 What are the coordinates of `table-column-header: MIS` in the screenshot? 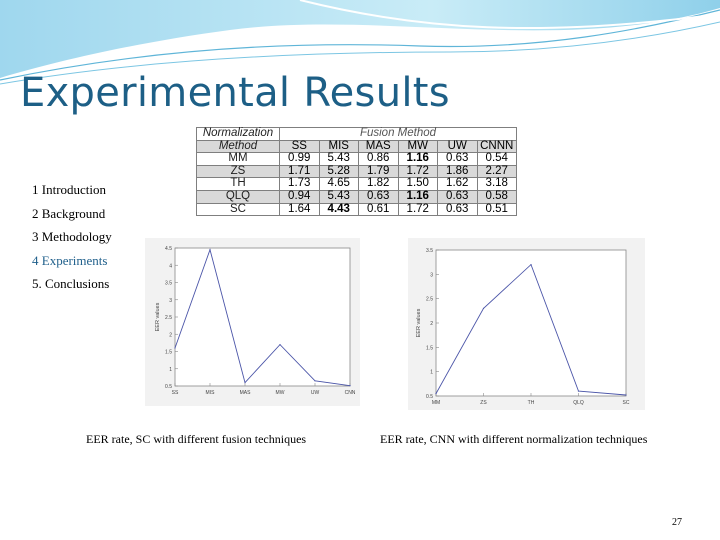 It's located at (338, 146).